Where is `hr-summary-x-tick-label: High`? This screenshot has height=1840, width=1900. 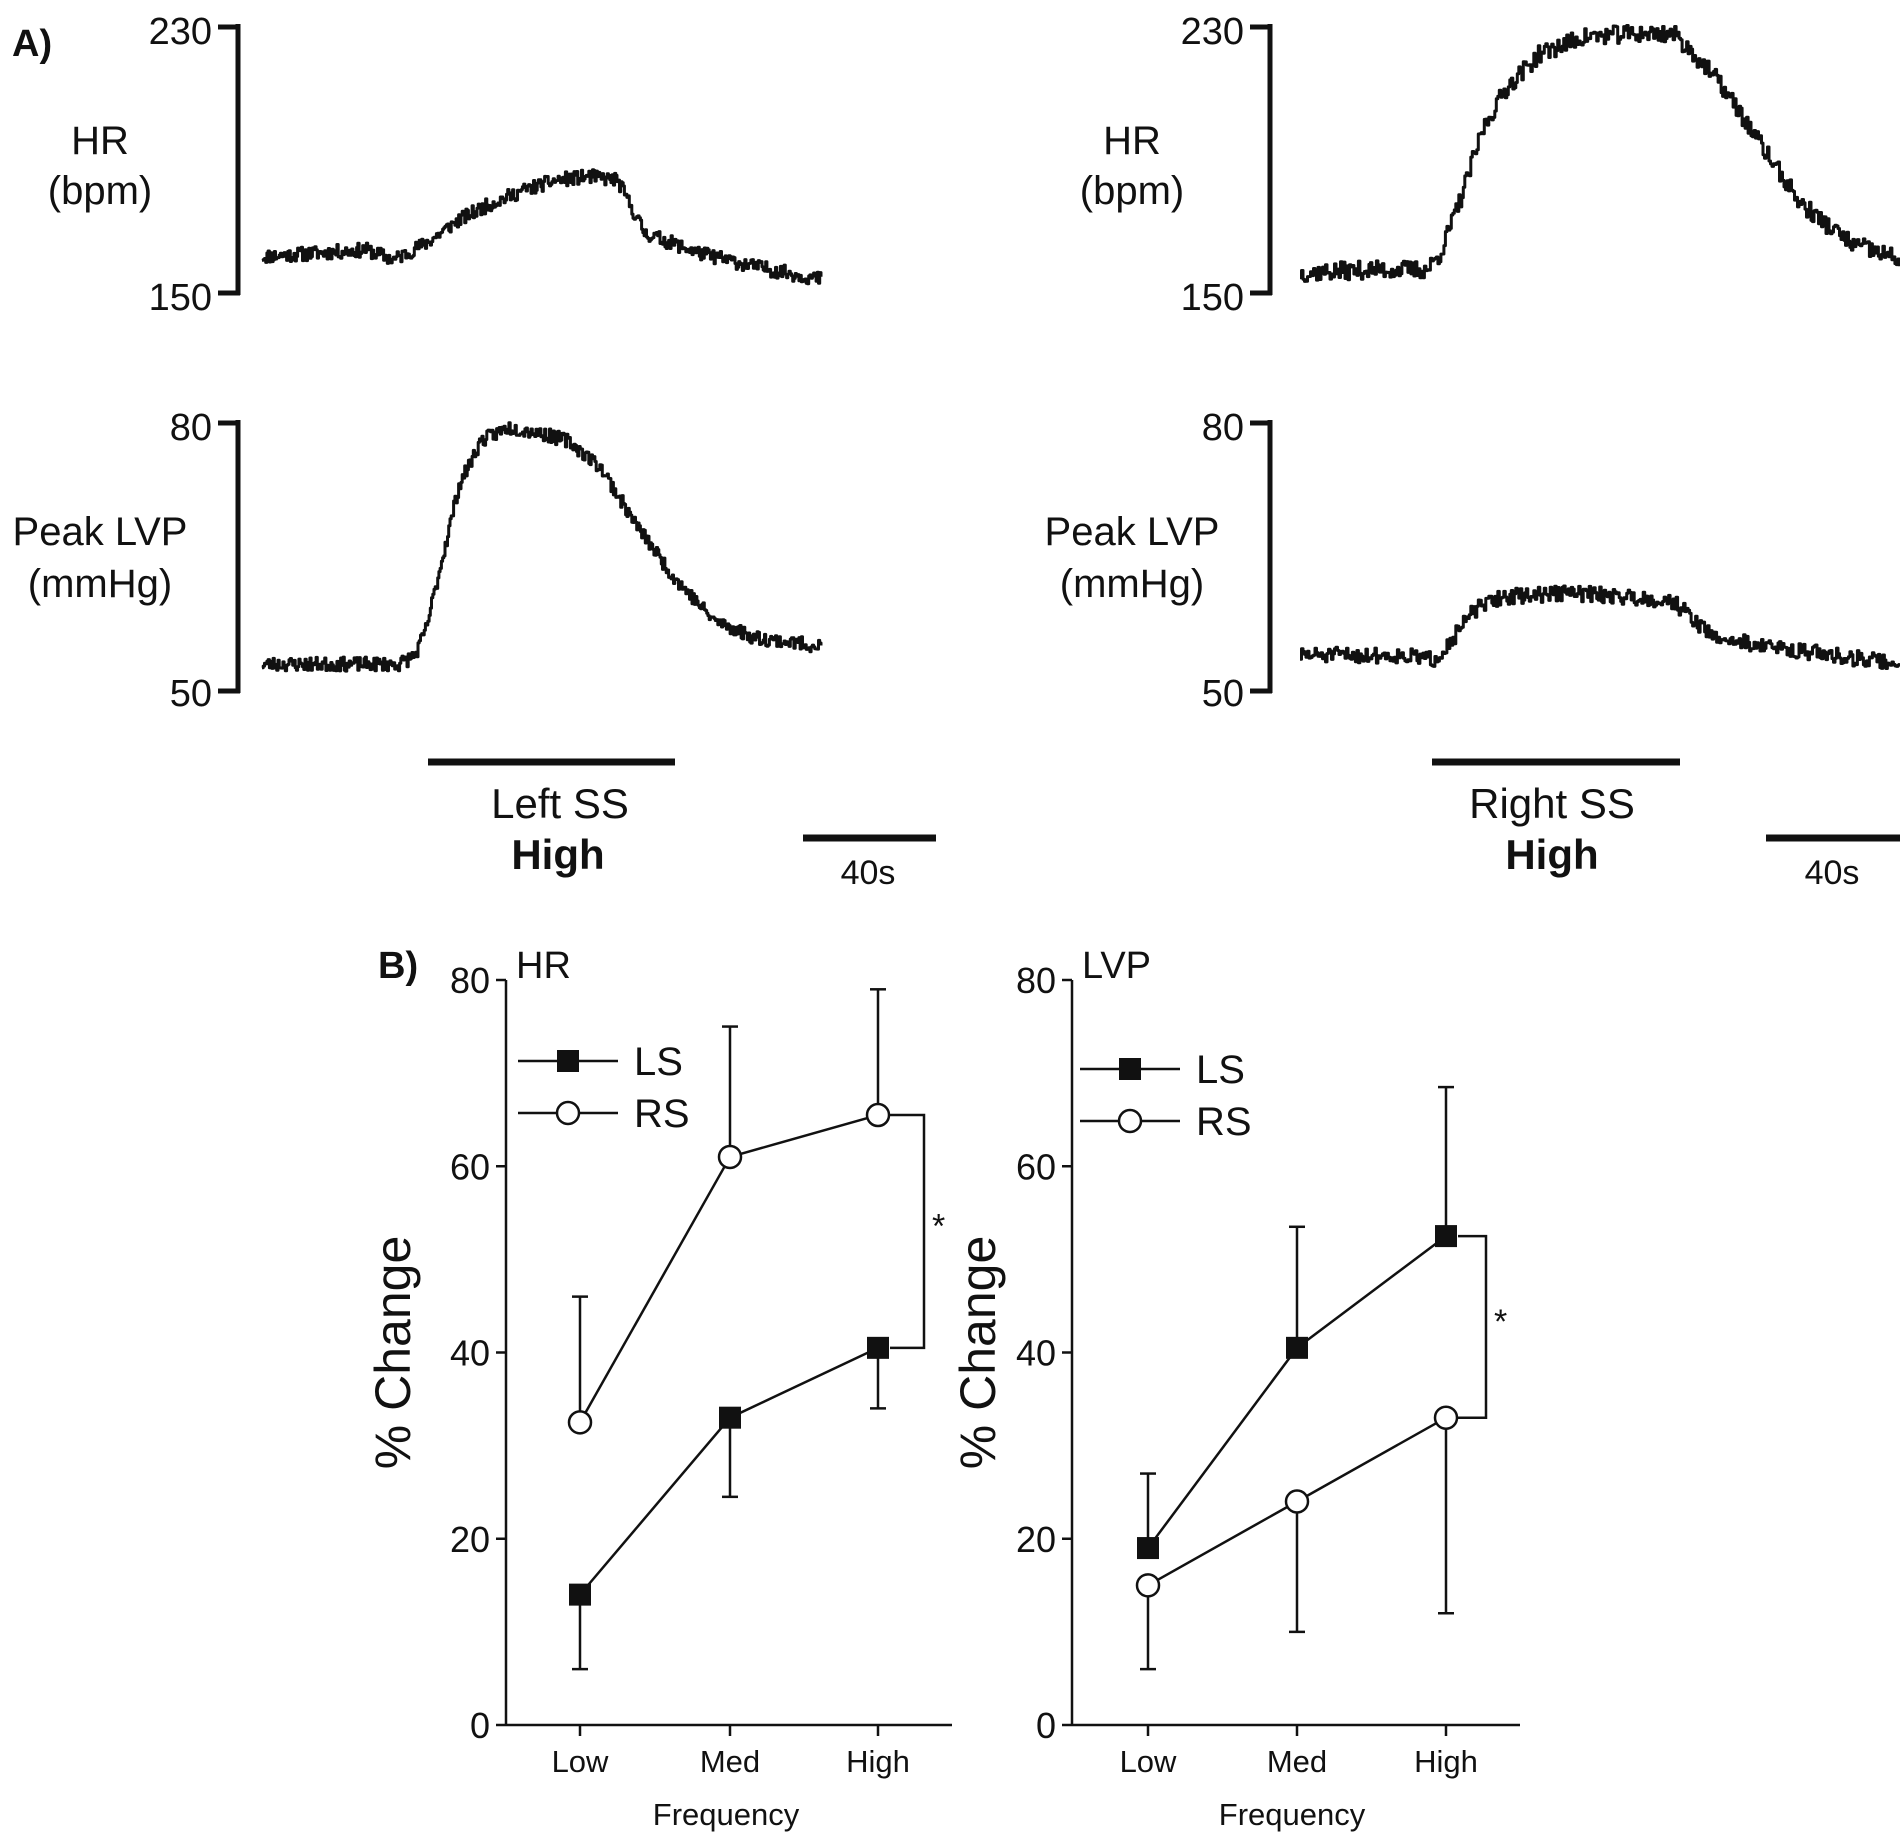 hr-summary-x-tick-label: High is located at coordinates (878, 1761).